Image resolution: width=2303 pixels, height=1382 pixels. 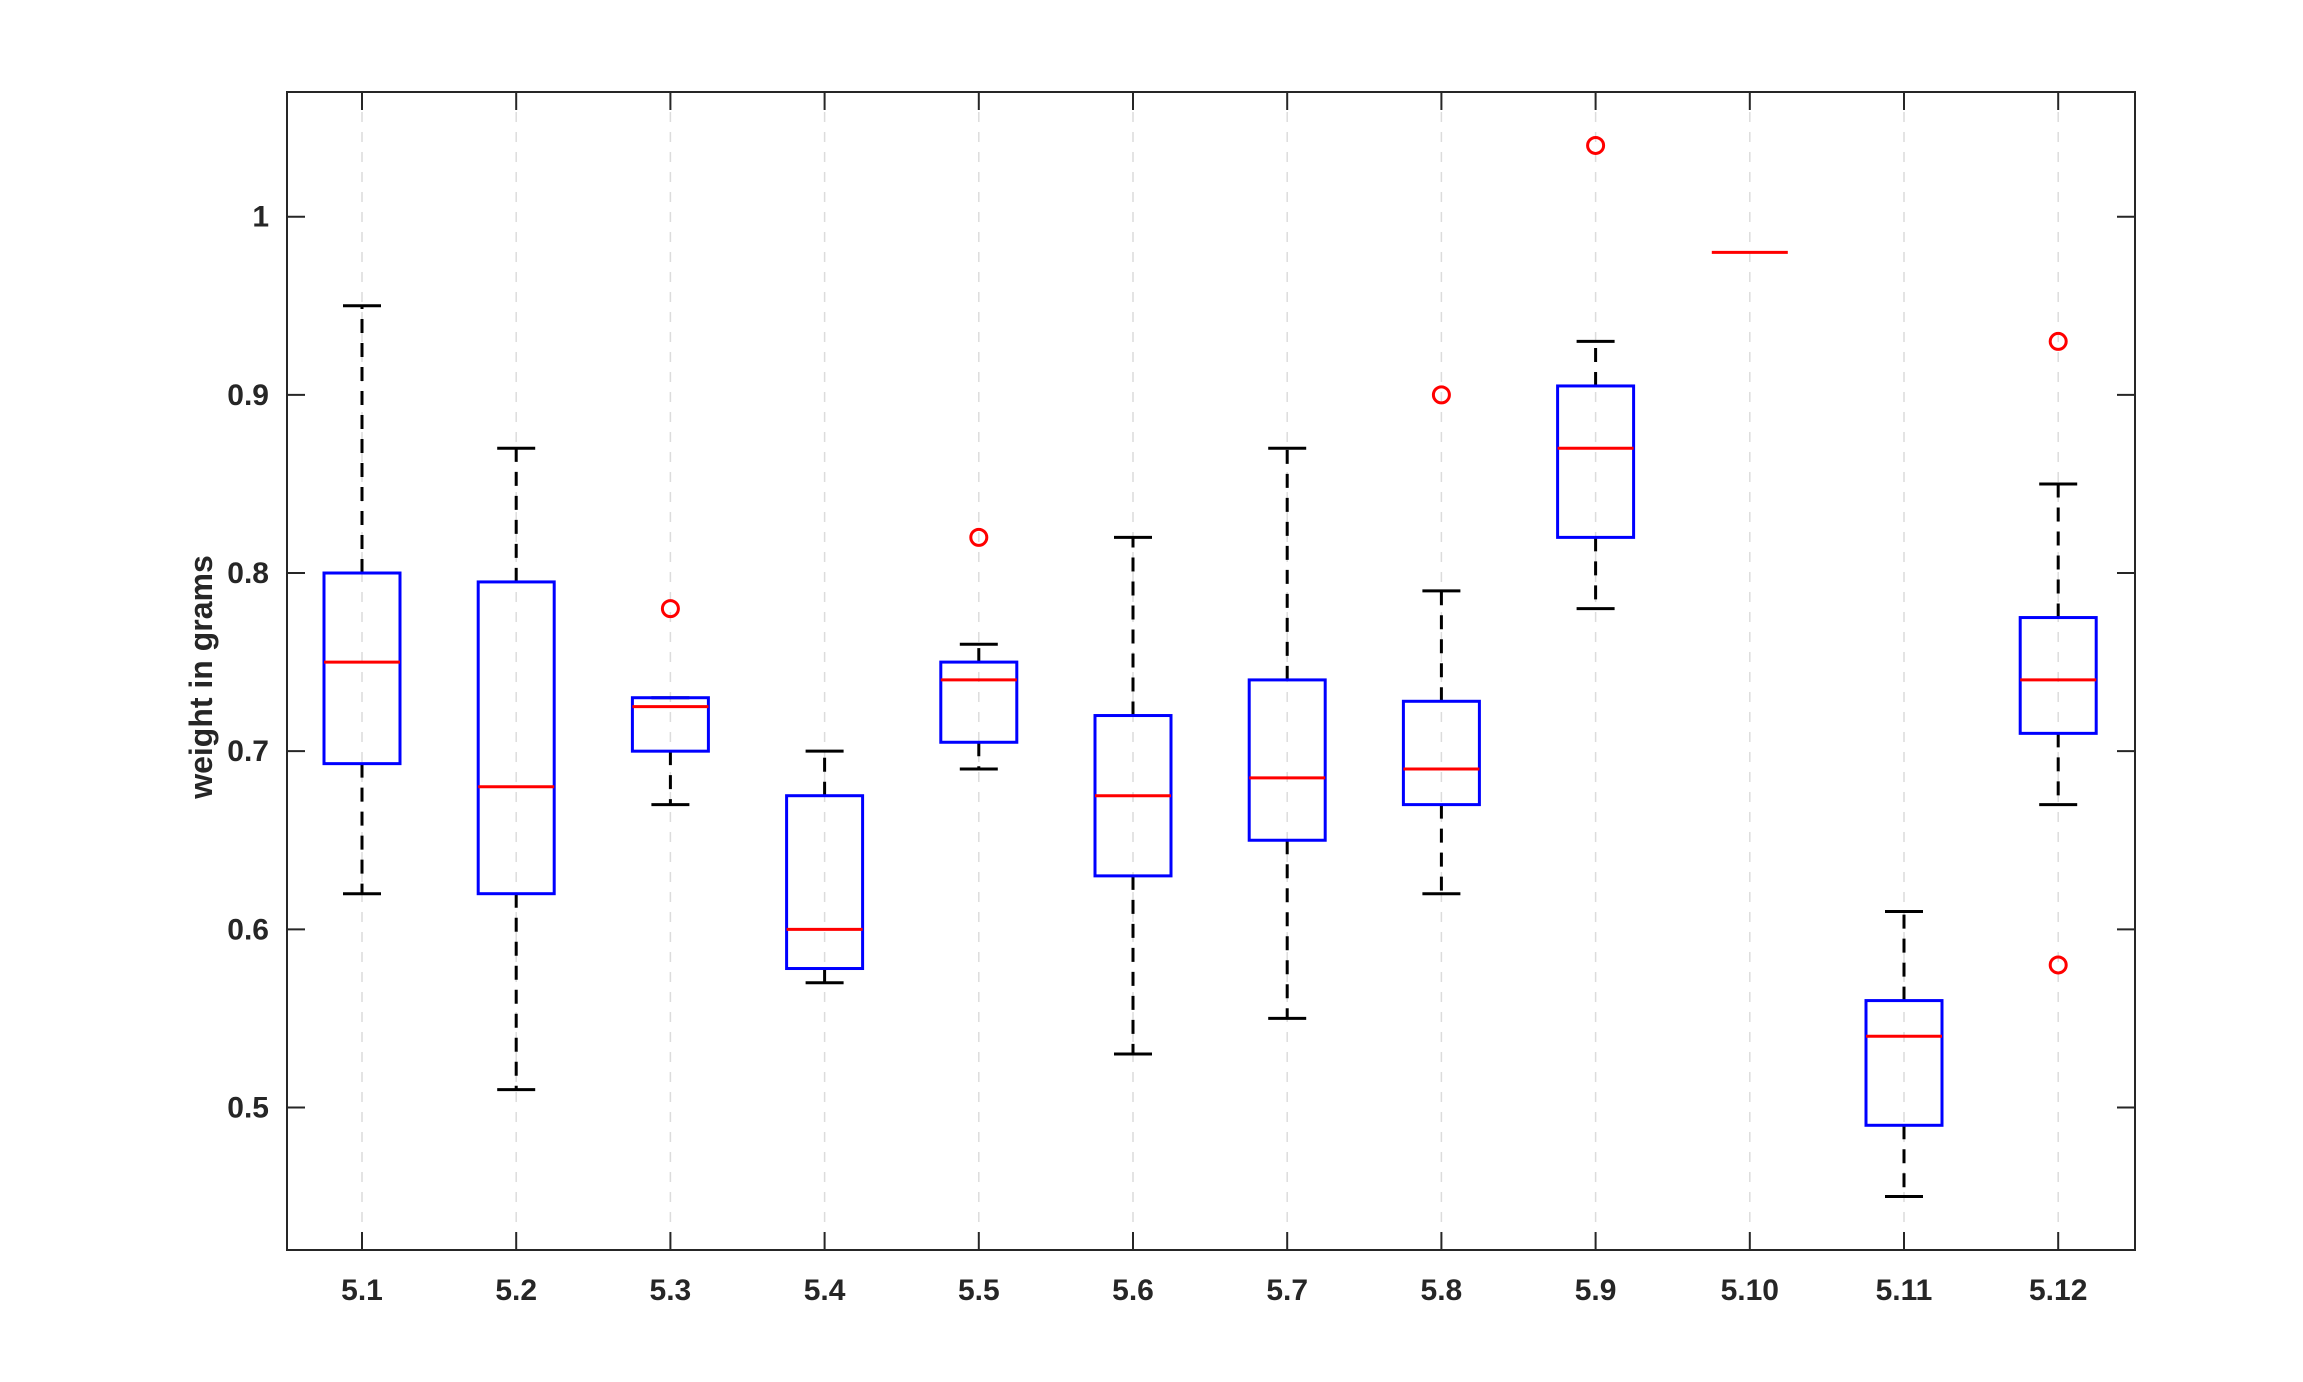 I want to click on x-tick-label: 5.3, so click(x=671, y=1290).